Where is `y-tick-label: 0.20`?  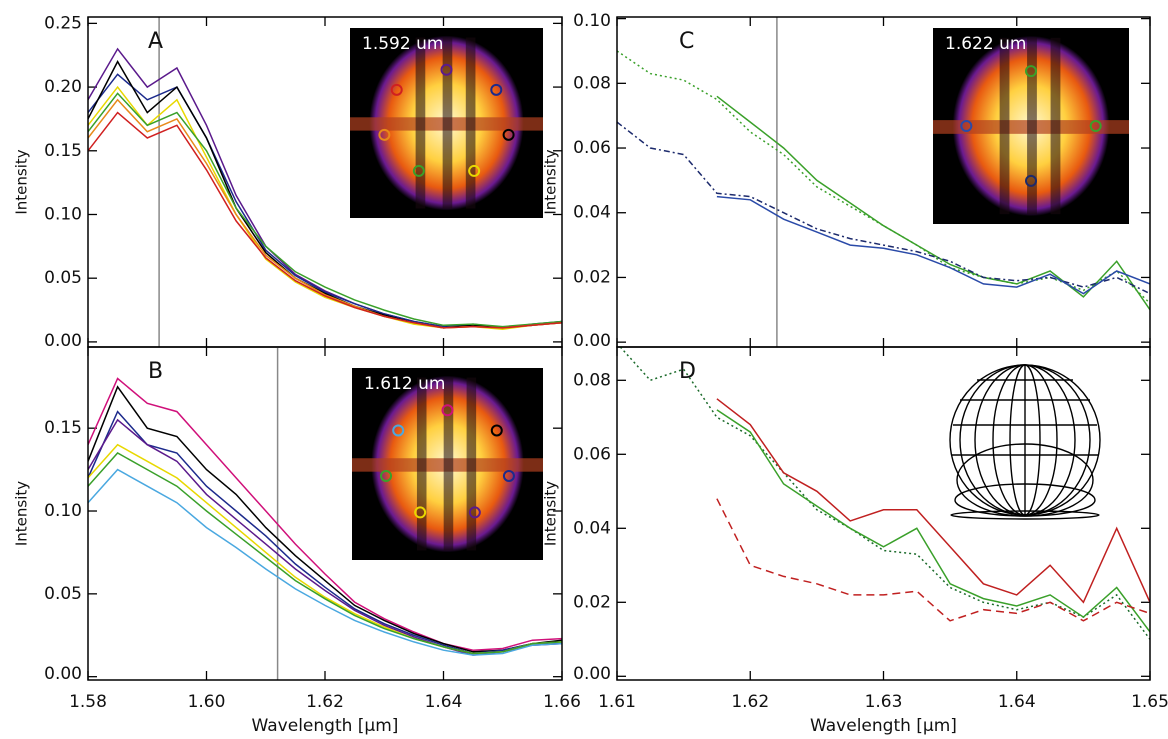
y-tick-label: 0.20 is located at coordinates (63, 87).